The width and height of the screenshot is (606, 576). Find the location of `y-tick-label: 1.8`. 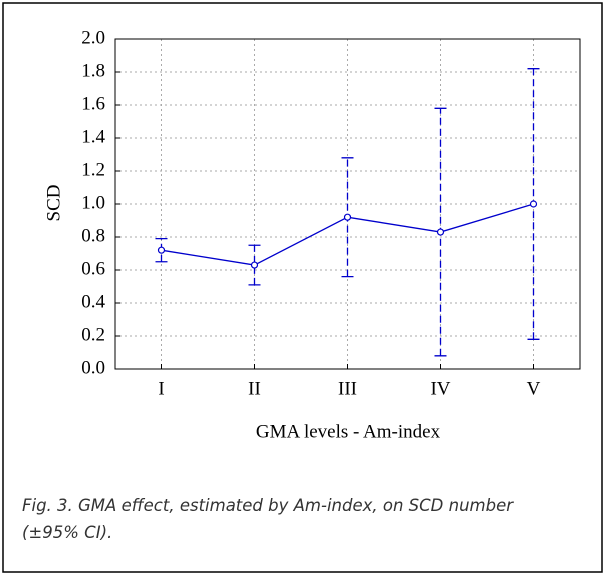

y-tick-label: 1.8 is located at coordinates (93, 70).